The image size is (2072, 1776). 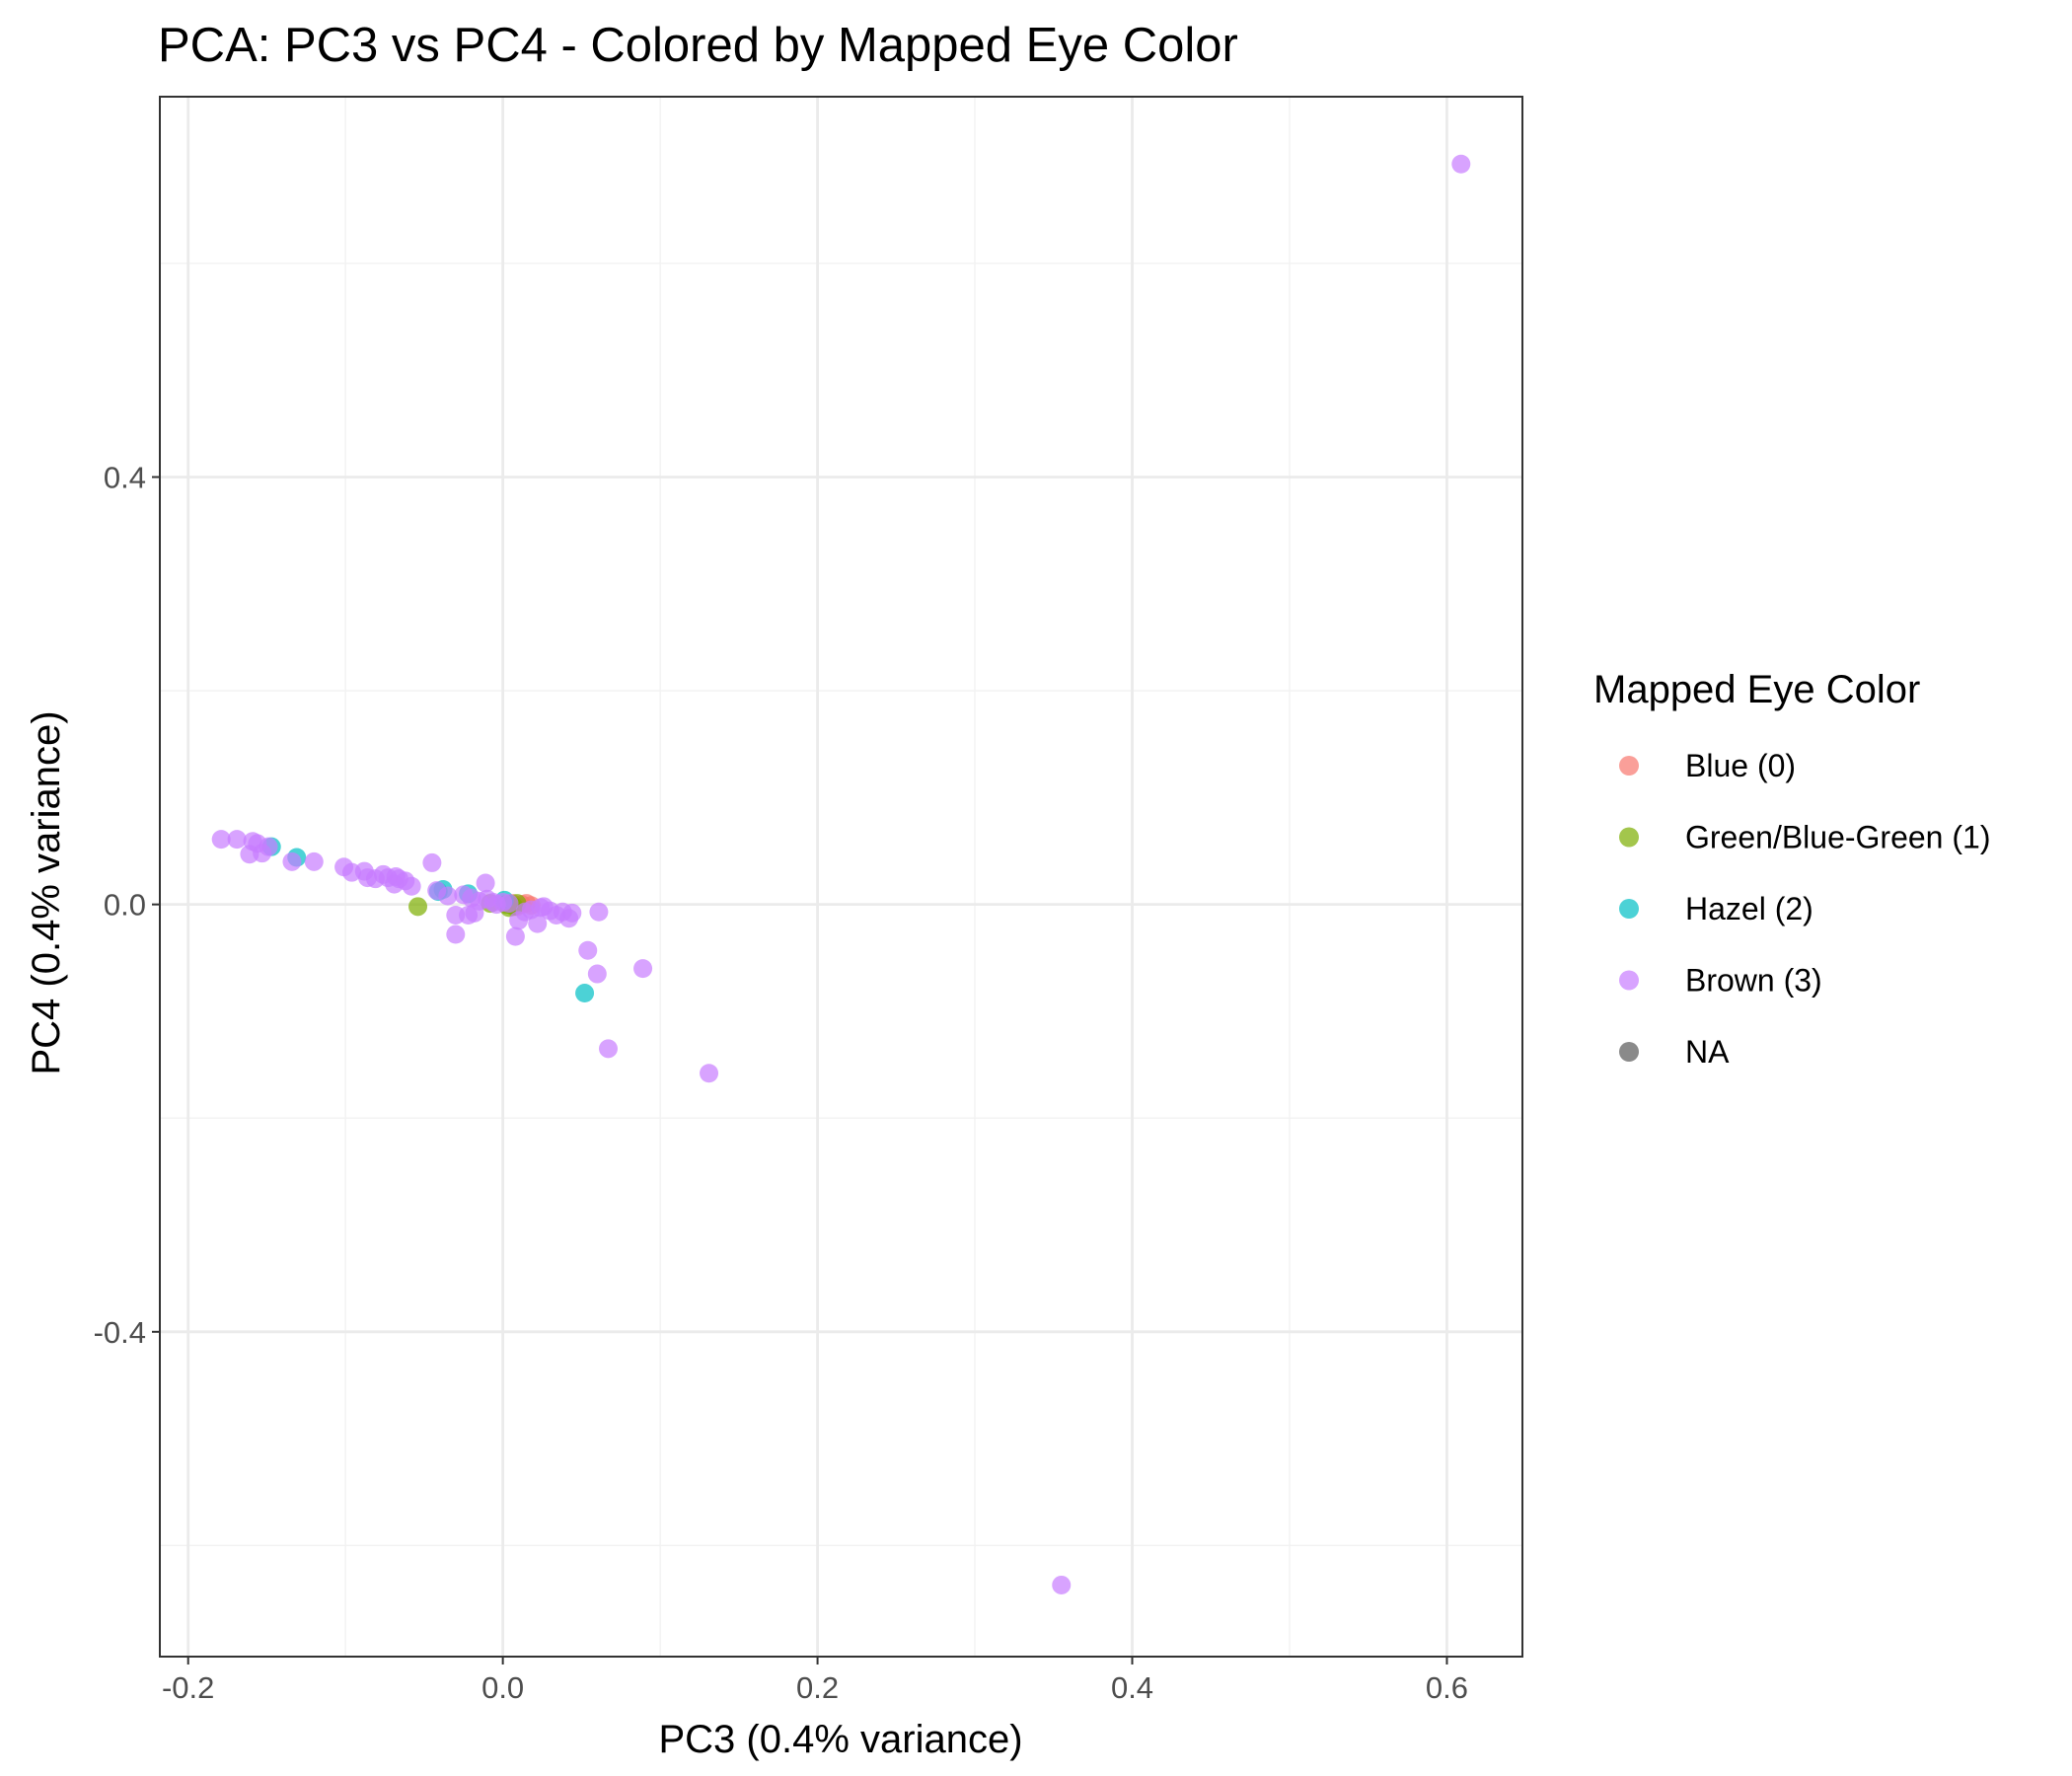 I want to click on x-tick-label: -0.2, so click(x=188, y=1688).